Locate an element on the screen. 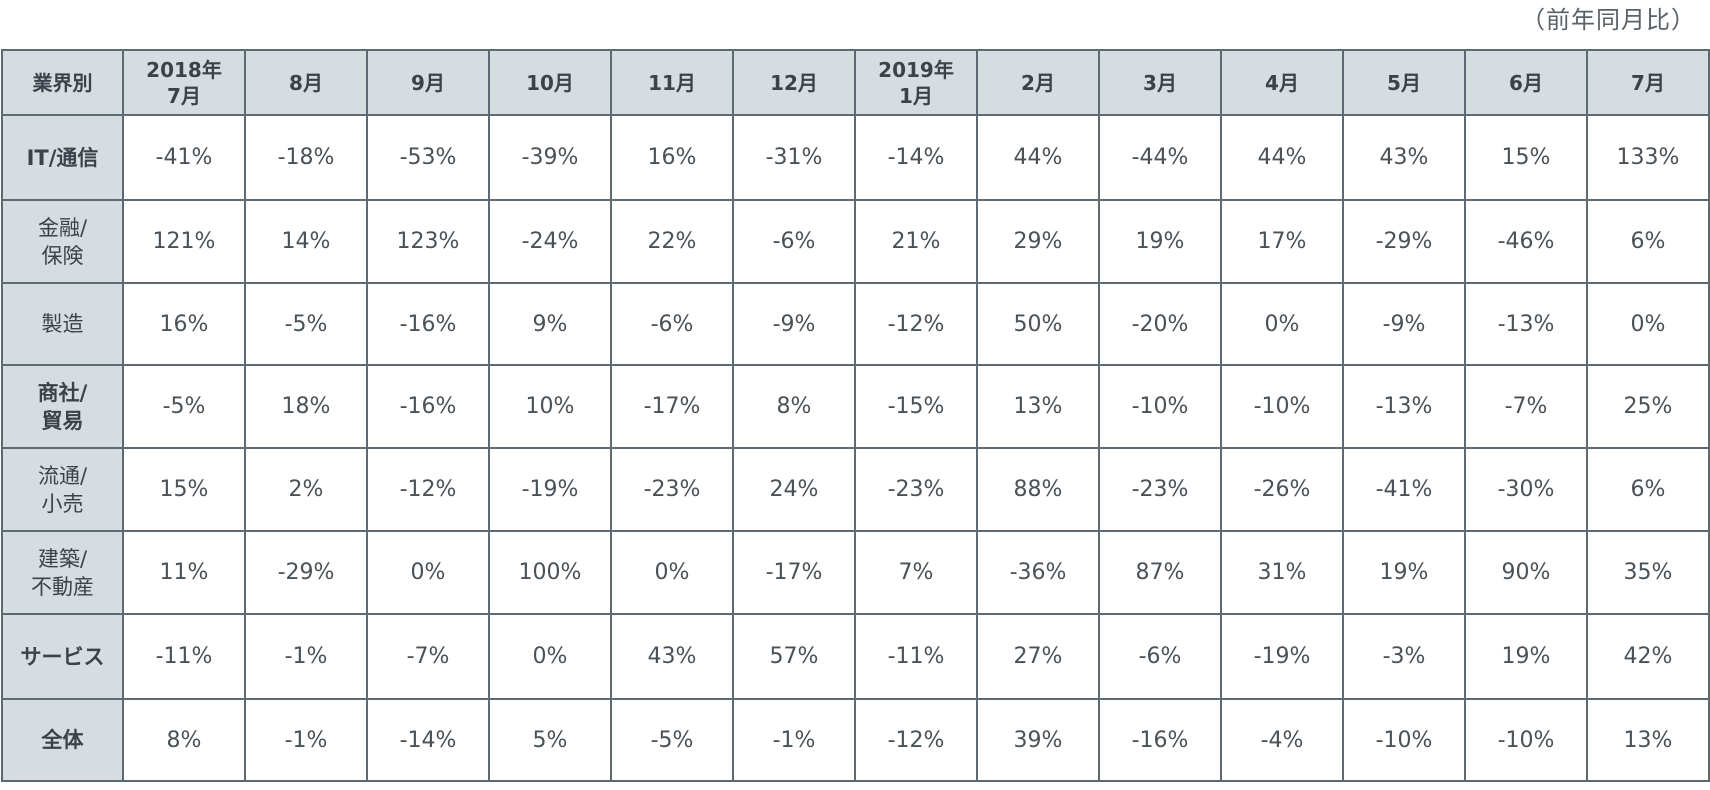 The height and width of the screenshot is (790, 1710). row-header: 流通/小売 is located at coordinates (62, 489).